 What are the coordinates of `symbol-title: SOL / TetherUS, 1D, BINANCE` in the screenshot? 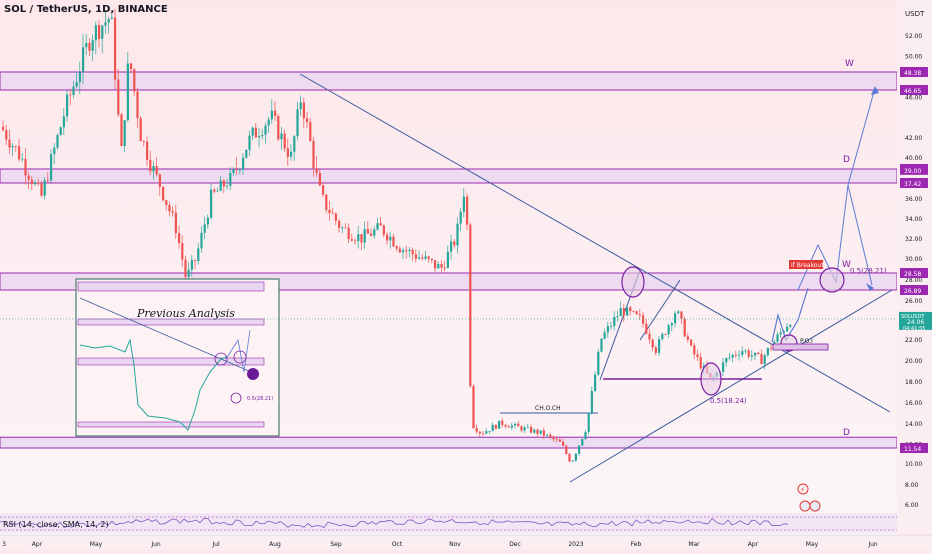 It's located at (86, 9).